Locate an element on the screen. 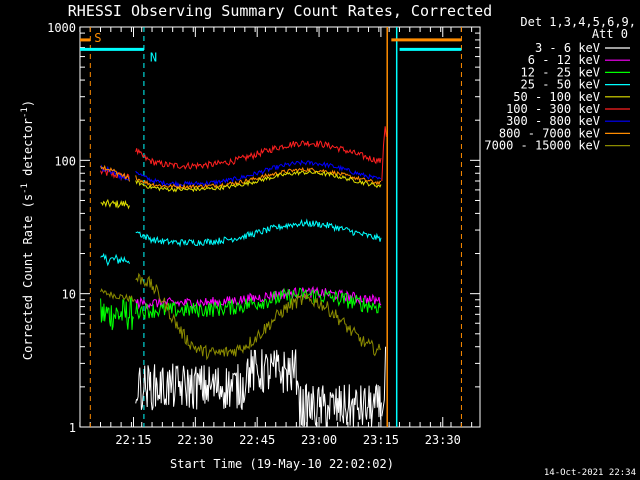 This screenshot has width=640, height=480. x-axis-label: Start Time (19-May-10 22:02:02) is located at coordinates (282, 464).